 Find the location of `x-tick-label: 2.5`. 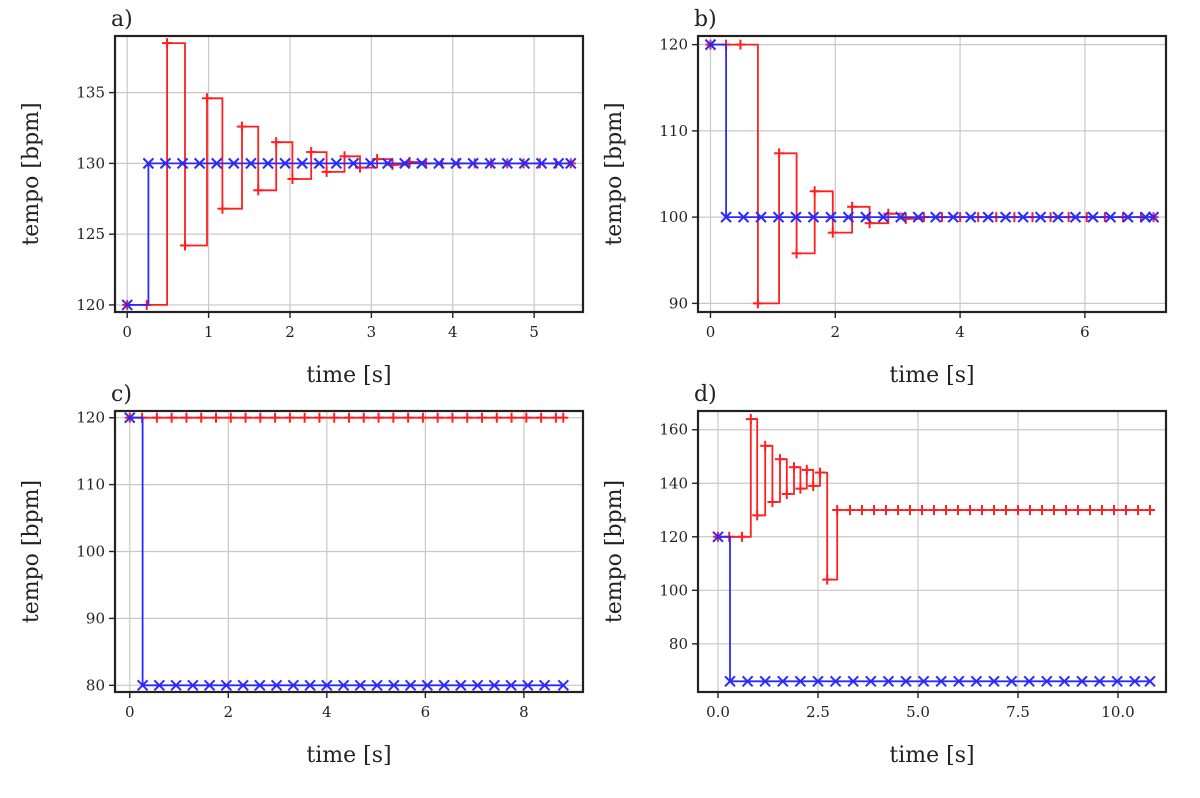

x-tick-label: 2.5 is located at coordinates (818, 712).